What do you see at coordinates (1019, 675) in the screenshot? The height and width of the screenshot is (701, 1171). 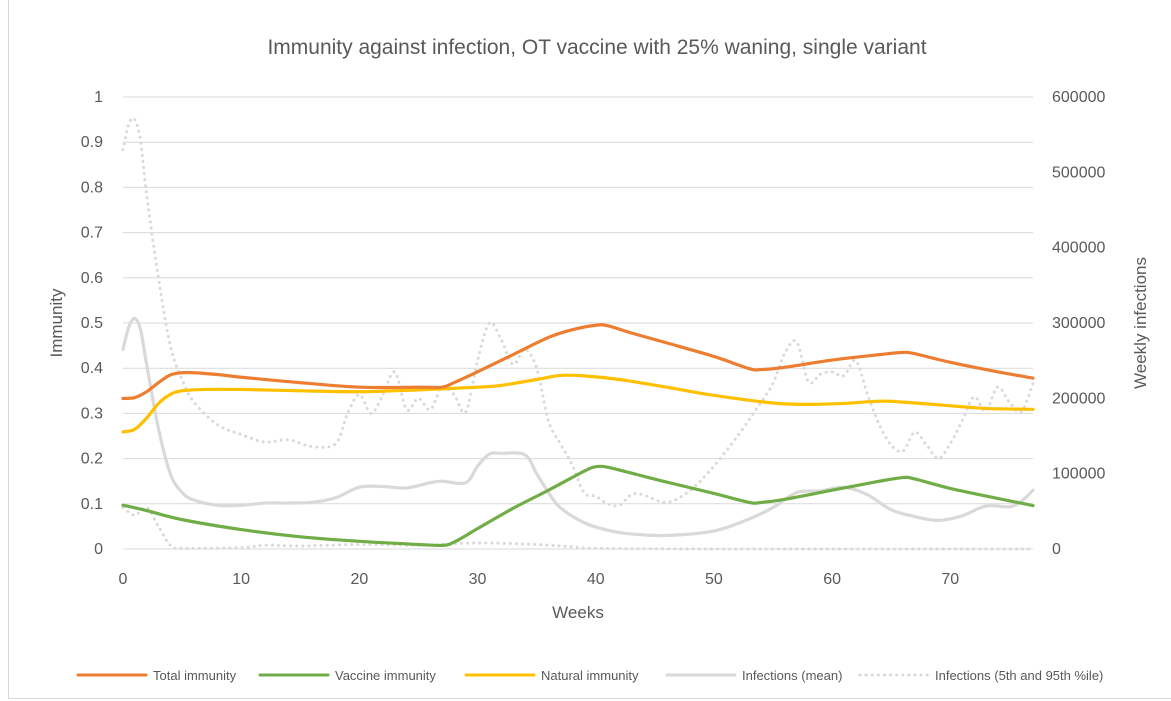 I see `legend-label: Infections (5th and 95th %ile)` at bounding box center [1019, 675].